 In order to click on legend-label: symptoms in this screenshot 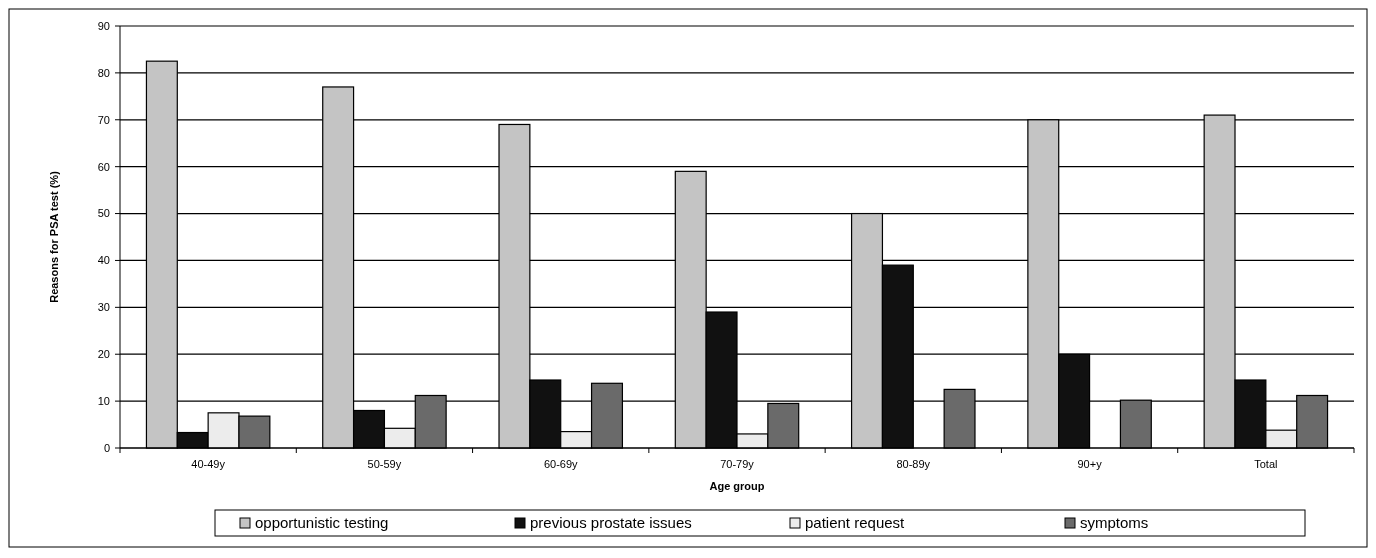, I will do `click(1114, 522)`.